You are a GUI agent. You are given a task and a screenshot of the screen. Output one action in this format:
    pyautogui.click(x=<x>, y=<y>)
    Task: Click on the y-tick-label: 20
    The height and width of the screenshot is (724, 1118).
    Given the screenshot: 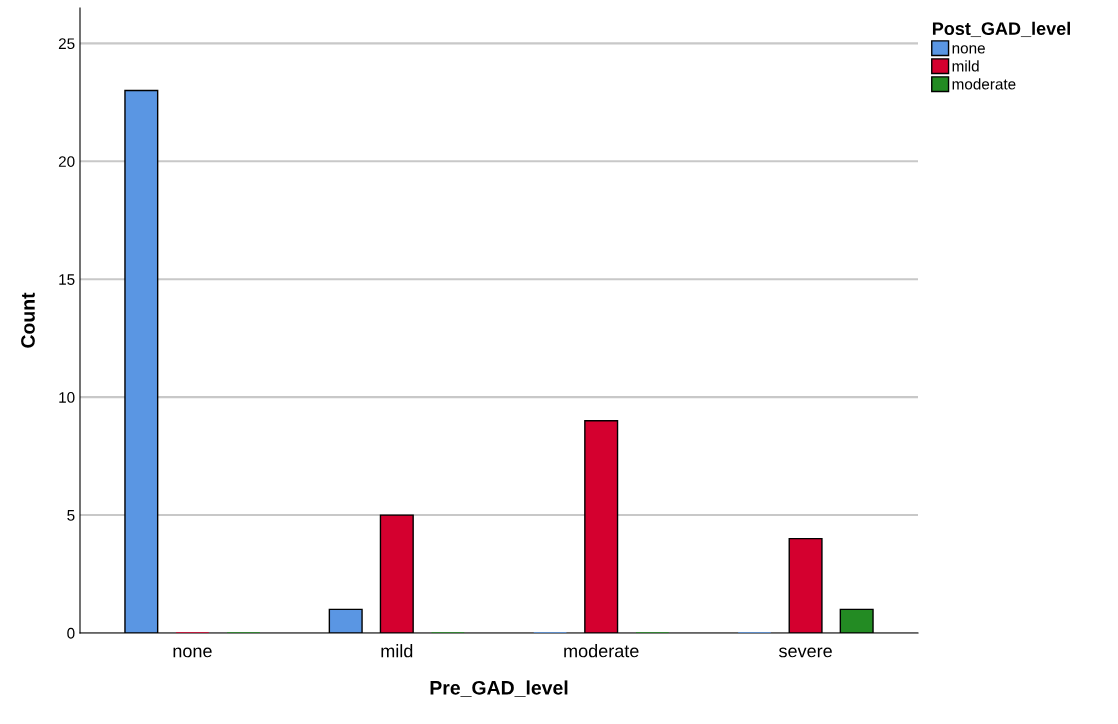 What is the action you would take?
    pyautogui.click(x=66, y=161)
    